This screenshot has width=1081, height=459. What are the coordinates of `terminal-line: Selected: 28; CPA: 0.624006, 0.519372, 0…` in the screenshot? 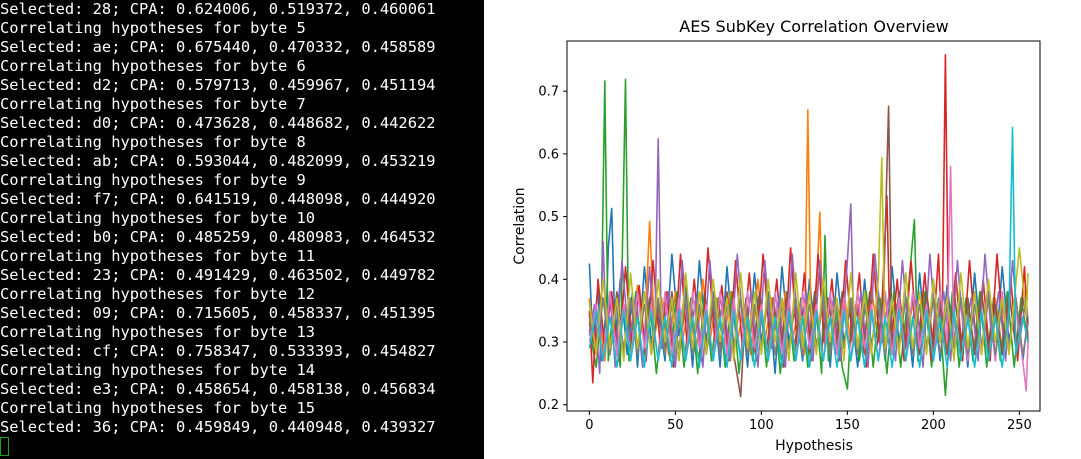 It's located at (218, 9).